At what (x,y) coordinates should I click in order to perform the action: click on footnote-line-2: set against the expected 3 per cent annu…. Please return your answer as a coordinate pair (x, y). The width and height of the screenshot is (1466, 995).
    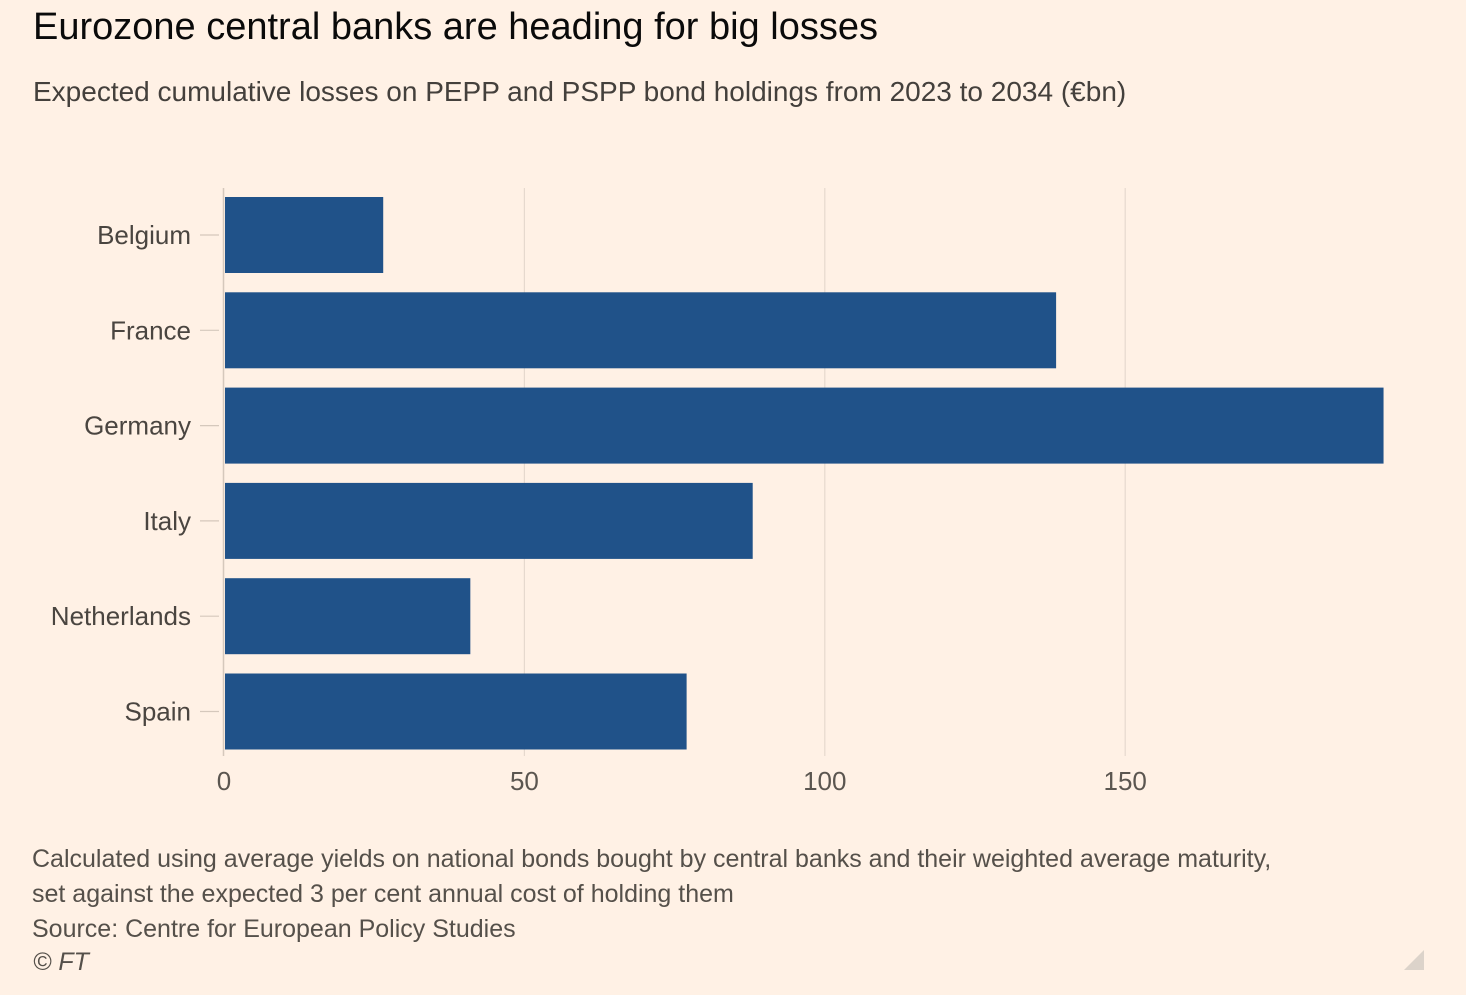
    Looking at the image, I should click on (383, 894).